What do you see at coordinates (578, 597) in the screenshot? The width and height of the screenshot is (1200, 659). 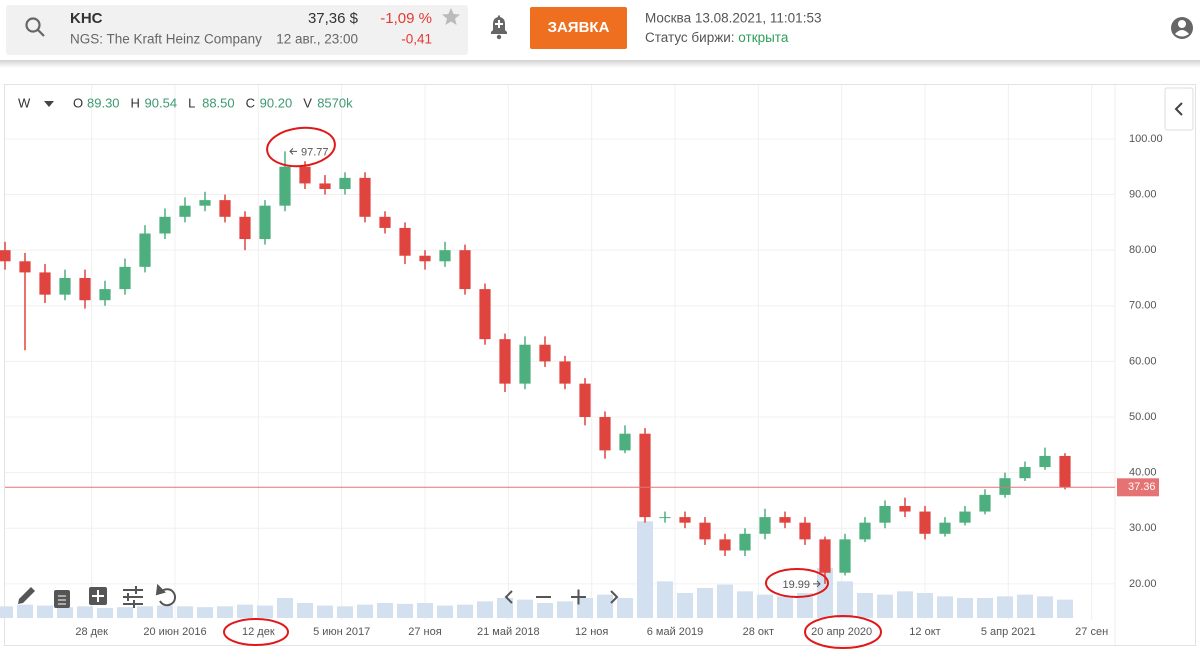 I see `zoom-in` at bounding box center [578, 597].